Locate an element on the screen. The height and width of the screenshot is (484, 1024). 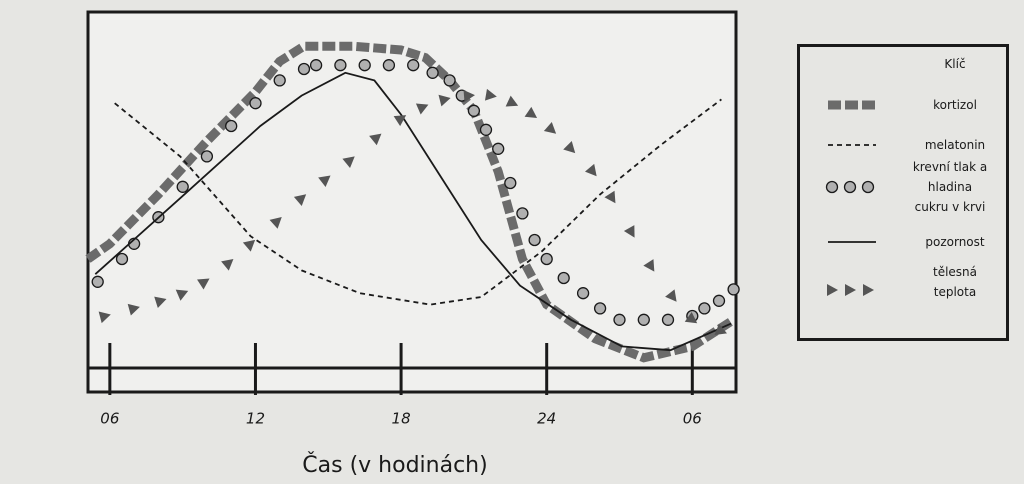
legend-label: tělesná teplota is located at coordinates (954, 282).